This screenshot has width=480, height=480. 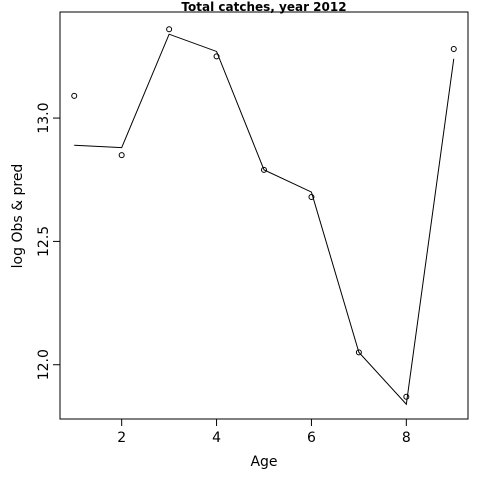 I want to click on y-tick-label: 13.0, so click(x=44, y=117).